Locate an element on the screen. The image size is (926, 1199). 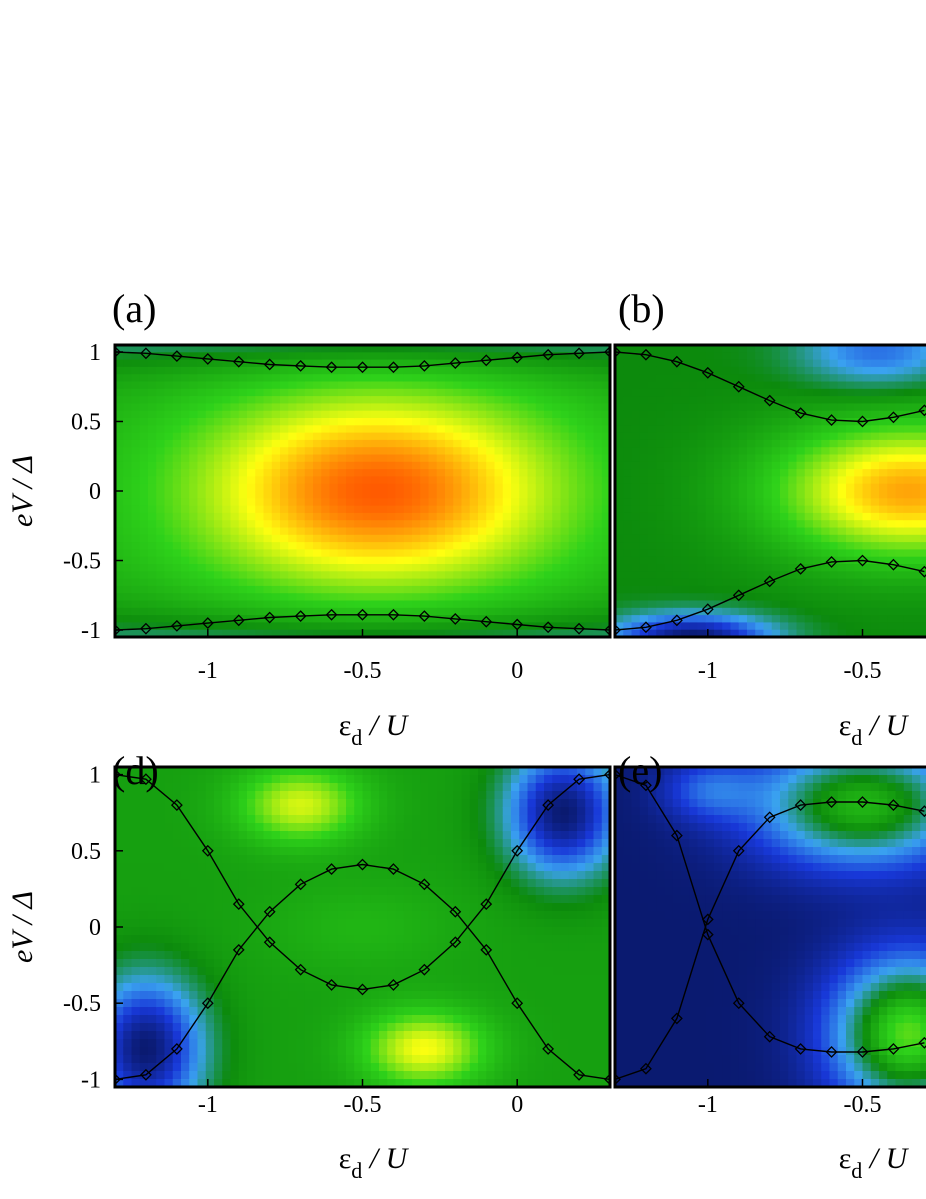
heatmap is located at coordinates (362, 927).